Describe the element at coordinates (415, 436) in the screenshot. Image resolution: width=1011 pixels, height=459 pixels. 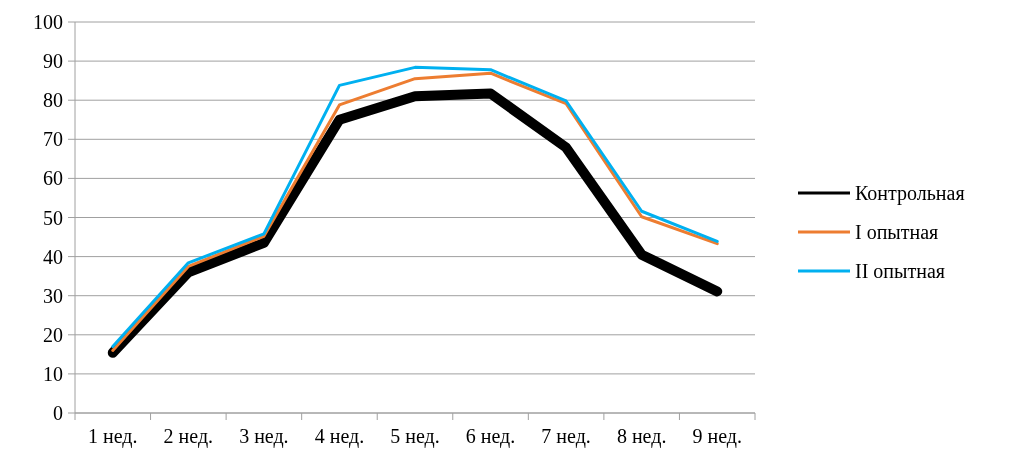
I see `x-tick-label: 5 нед.` at that location.